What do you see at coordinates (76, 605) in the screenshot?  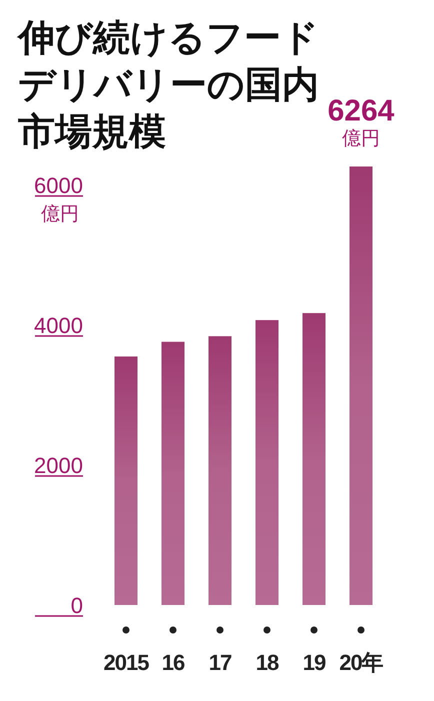 I see `y-tick-label: 0` at bounding box center [76, 605].